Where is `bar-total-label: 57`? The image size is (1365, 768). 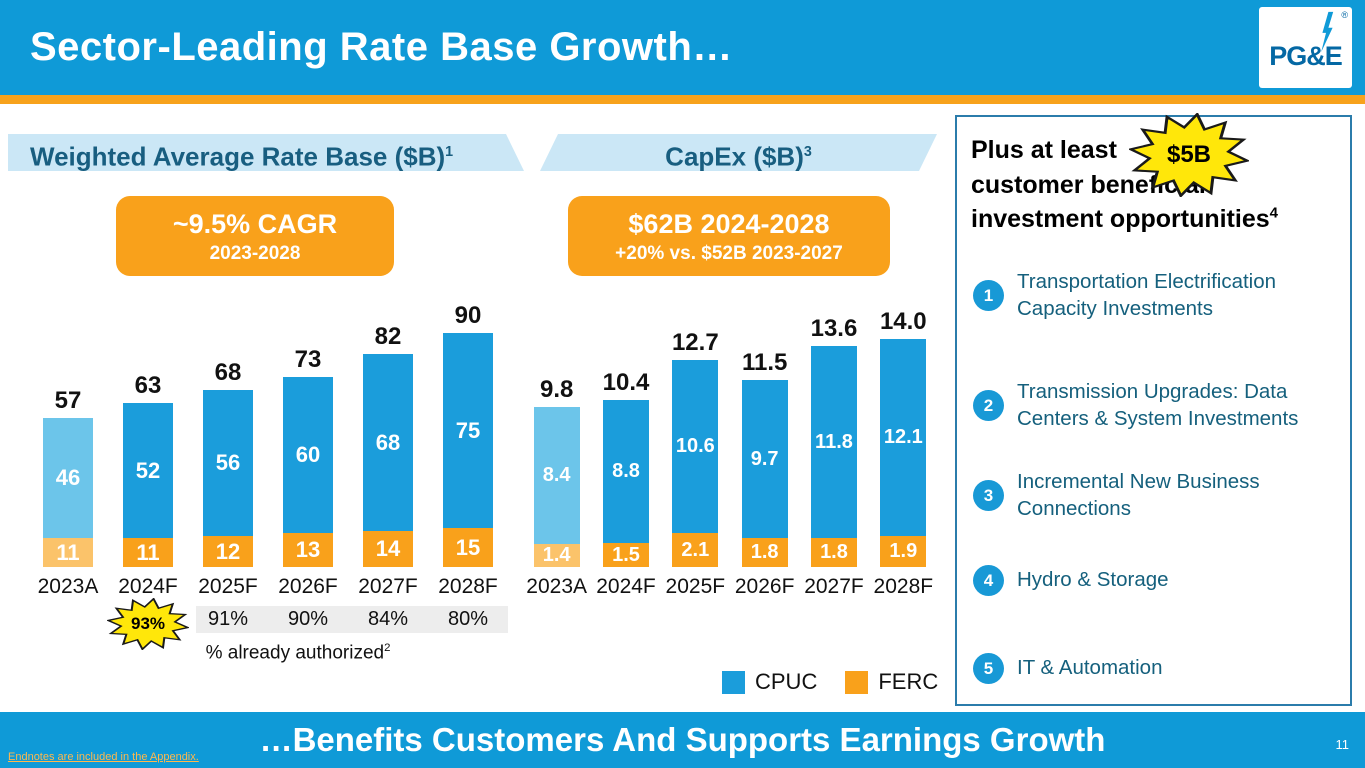 bar-total-label: 57 is located at coordinates (68, 400).